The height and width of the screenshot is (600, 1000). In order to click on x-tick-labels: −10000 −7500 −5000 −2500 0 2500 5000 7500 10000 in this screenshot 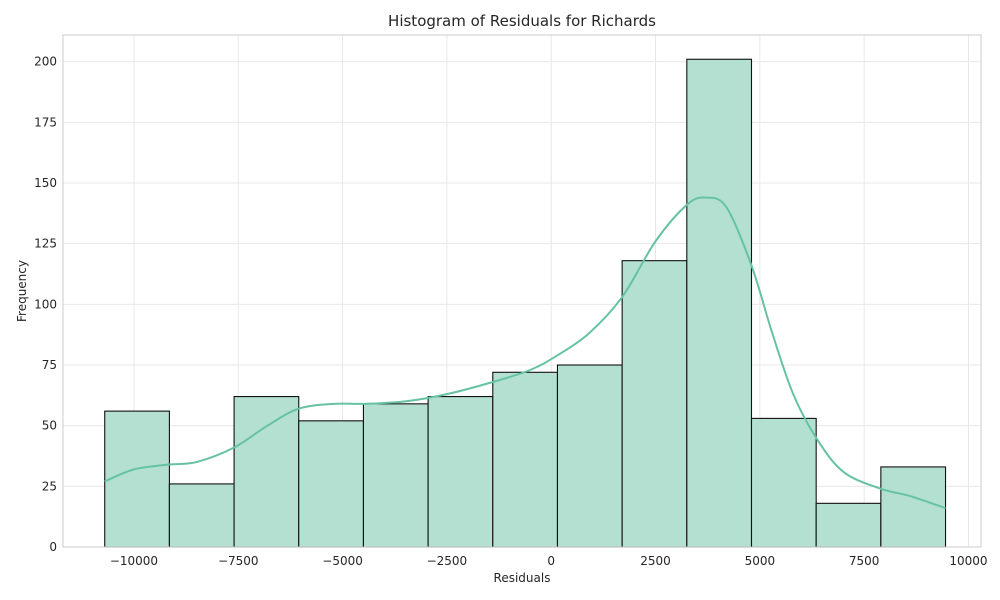, I will do `click(549, 561)`.